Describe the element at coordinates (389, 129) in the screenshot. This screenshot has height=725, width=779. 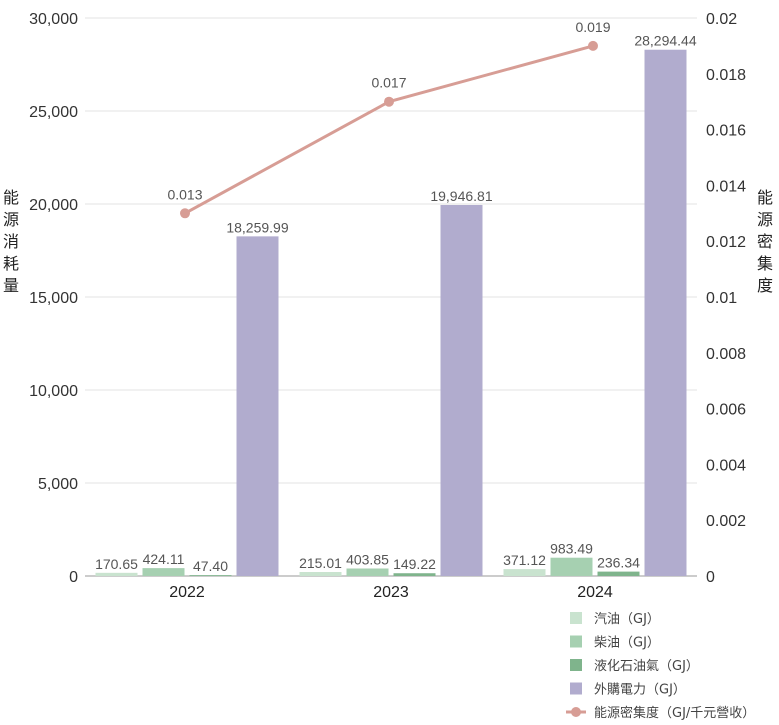
I see `intensity-line` at that location.